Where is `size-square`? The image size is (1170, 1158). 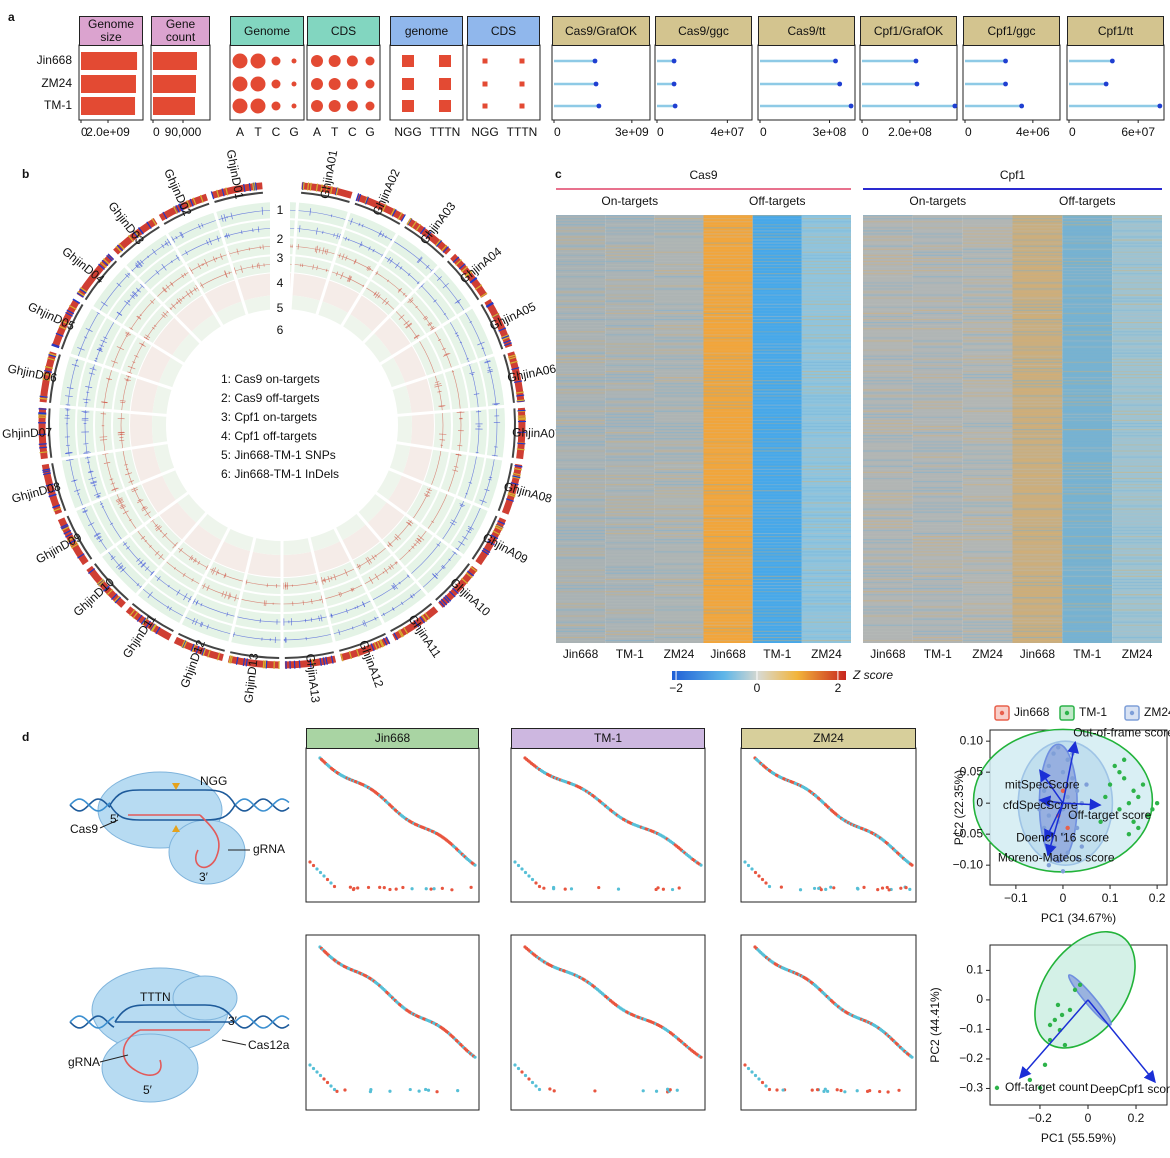
size-square is located at coordinates (522, 61).